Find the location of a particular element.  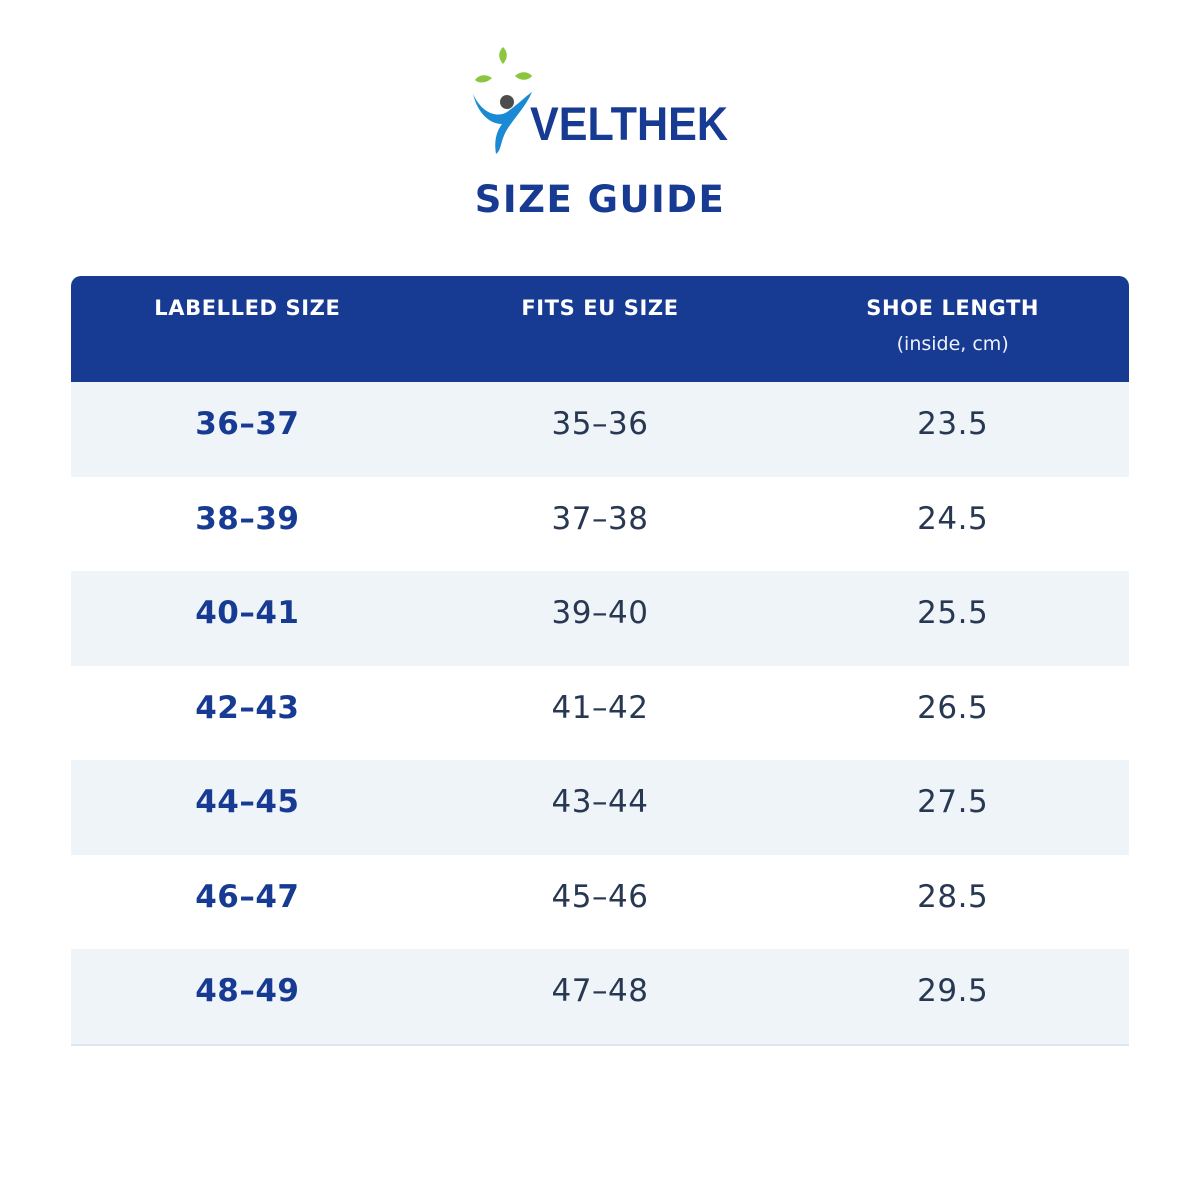

labelled-size-cell: 48–49 is located at coordinates (247, 991).